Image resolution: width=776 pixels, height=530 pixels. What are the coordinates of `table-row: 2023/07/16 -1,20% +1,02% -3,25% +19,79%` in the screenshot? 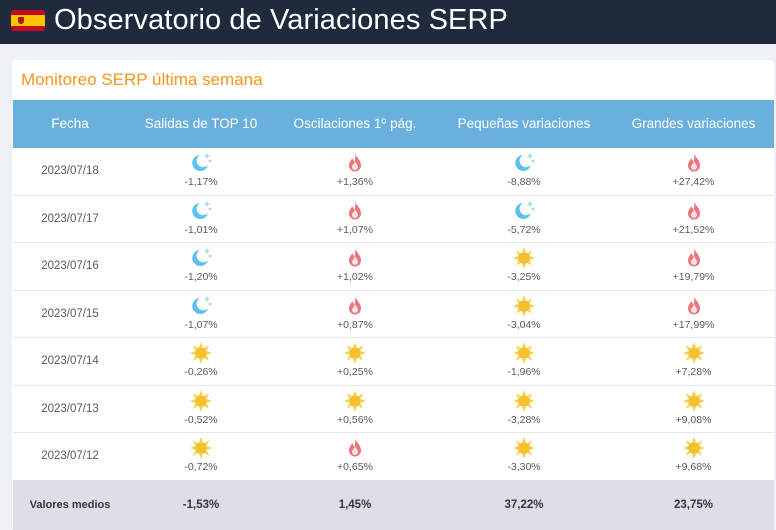 It's located at (393, 267).